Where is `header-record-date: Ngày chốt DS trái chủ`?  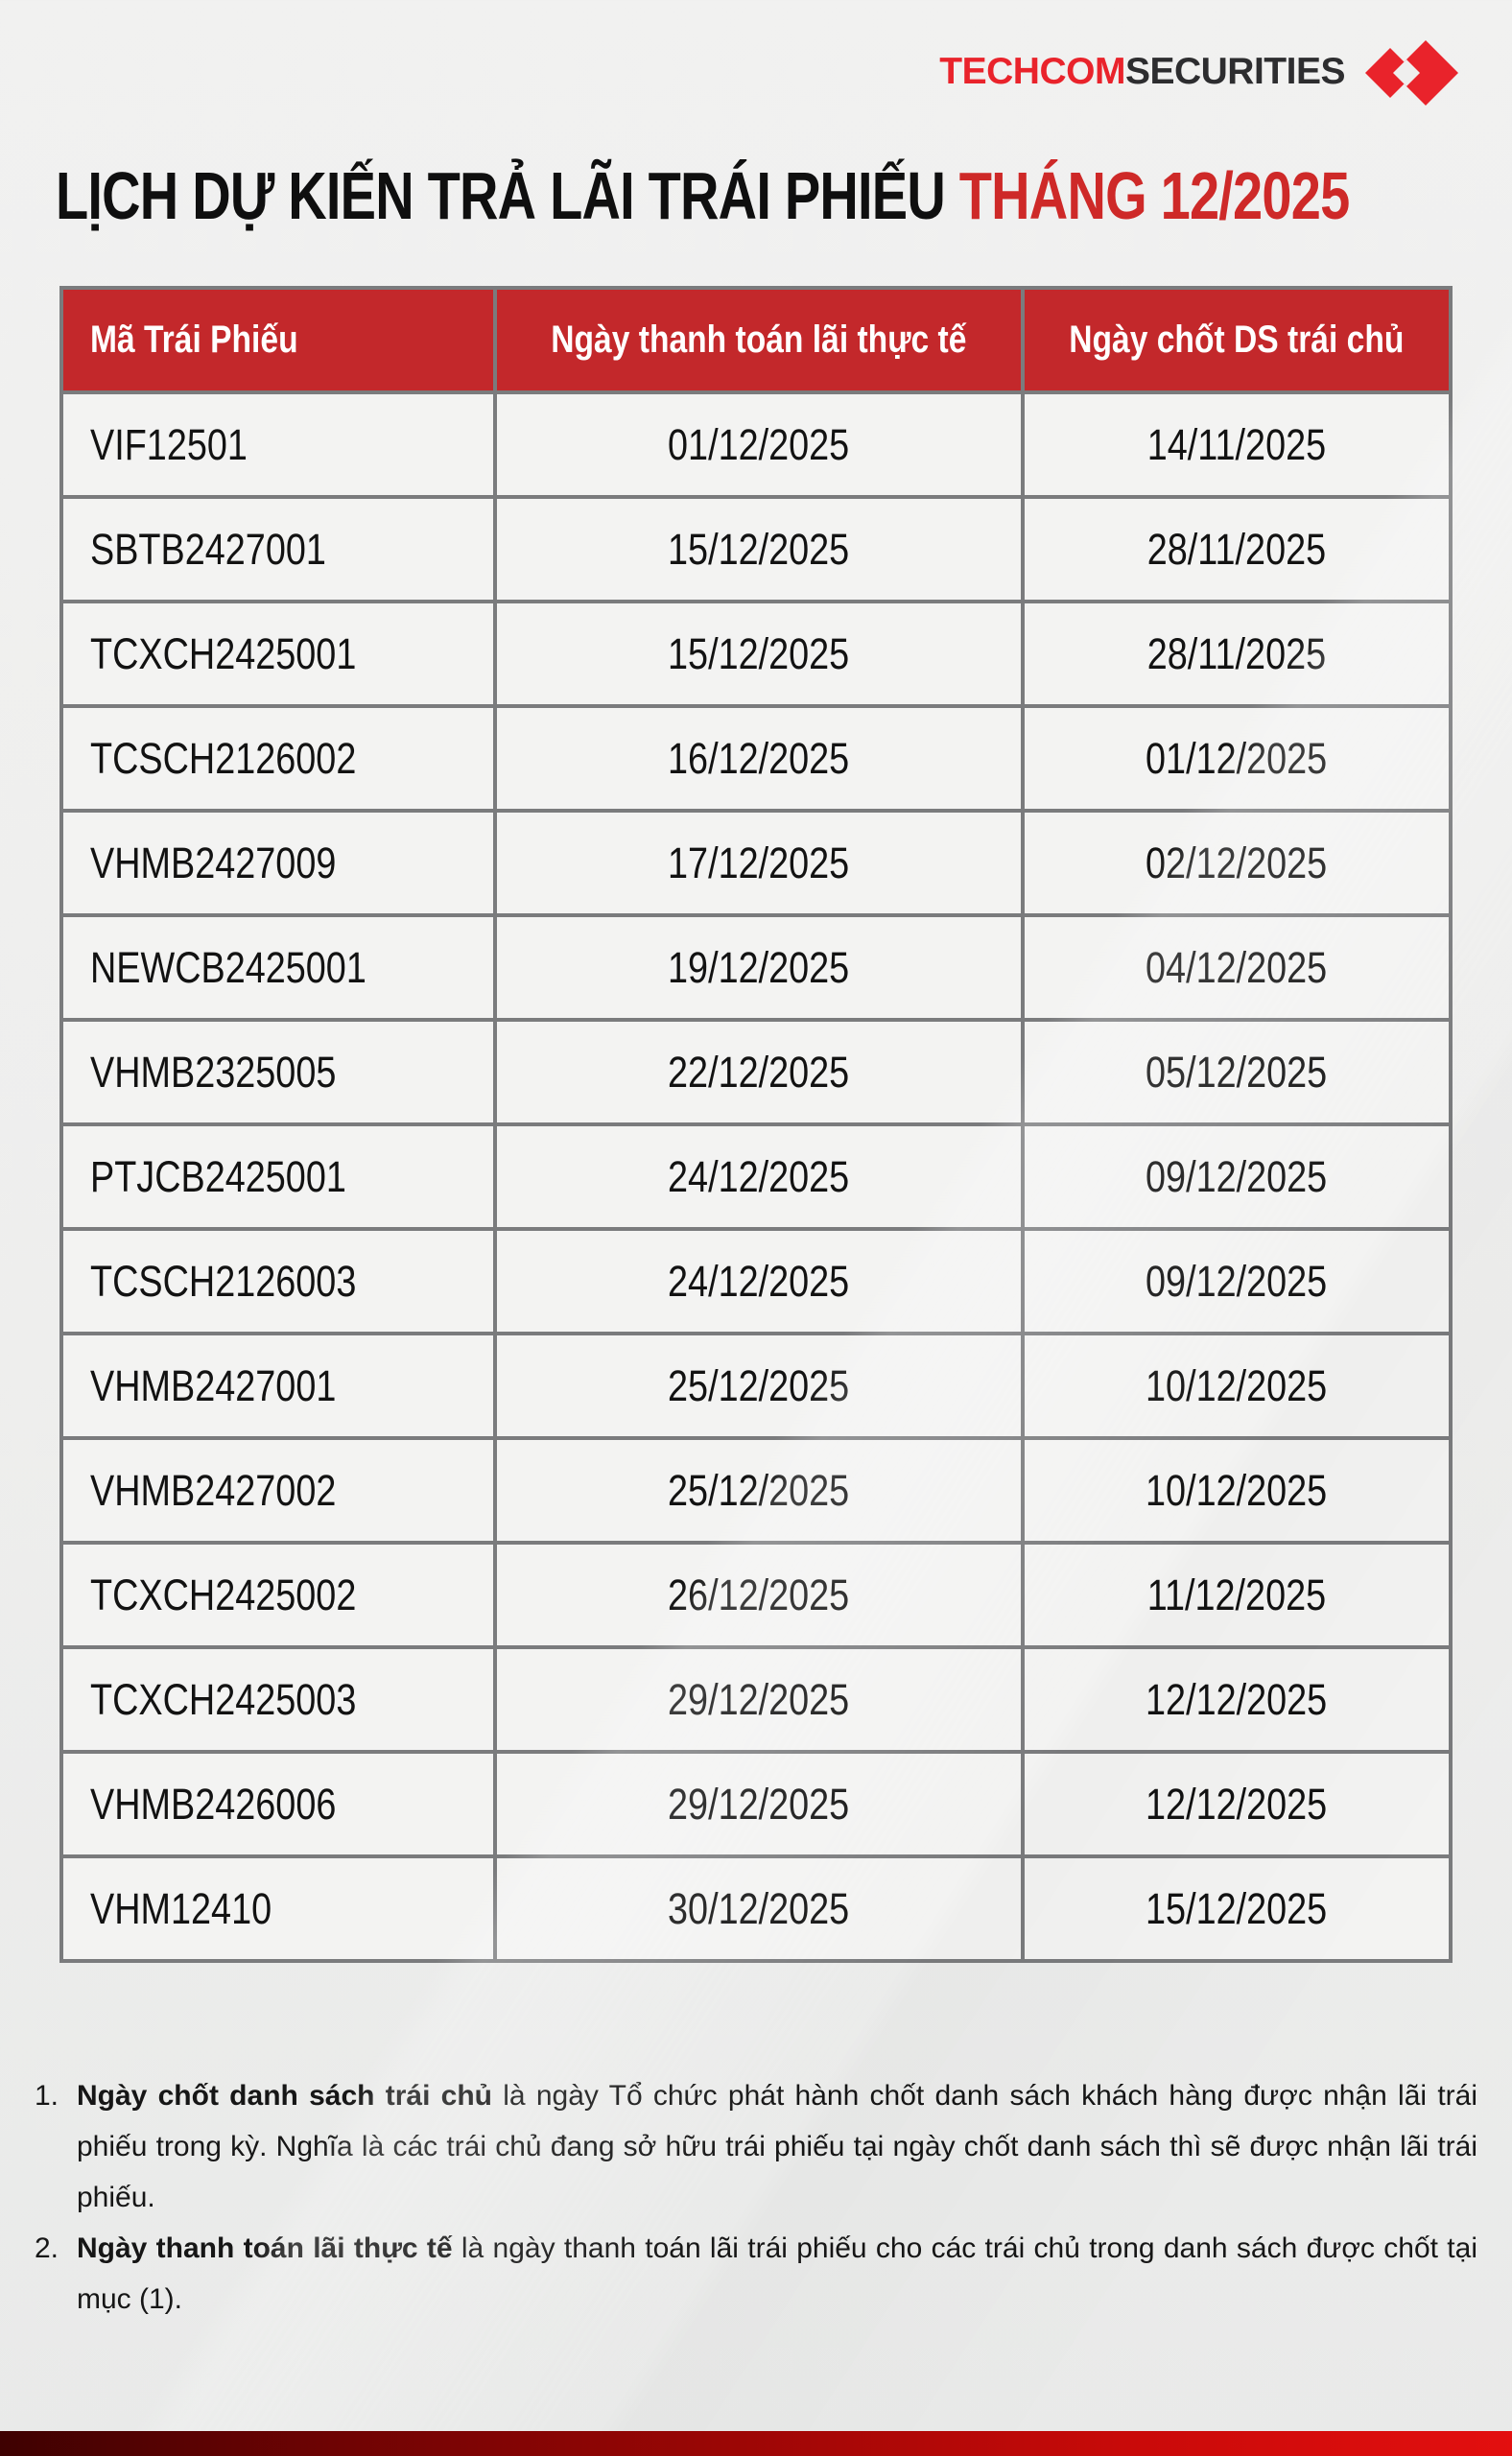
header-record-date: Ngày chốt DS trái chủ is located at coordinates (1237, 340).